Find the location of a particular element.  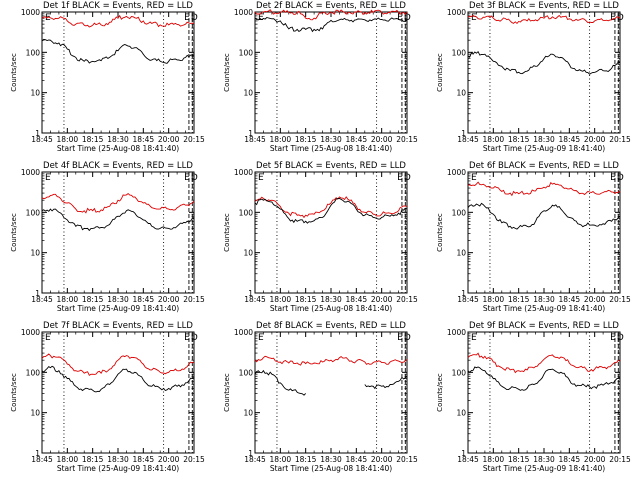

chart-title: Det 1f BLACK = Events, RED = LLD is located at coordinates (118, 6).